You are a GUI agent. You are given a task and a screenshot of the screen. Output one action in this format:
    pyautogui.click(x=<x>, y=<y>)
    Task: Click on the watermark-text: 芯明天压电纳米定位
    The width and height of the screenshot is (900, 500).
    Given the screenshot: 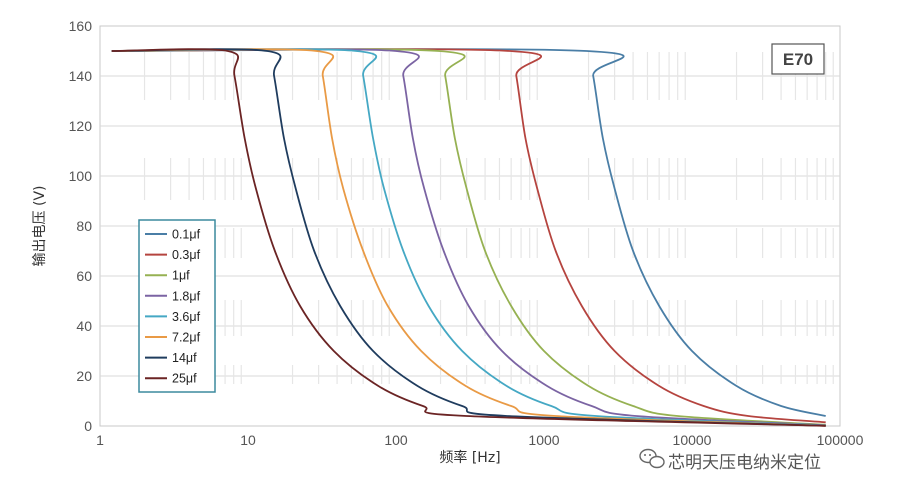 What is the action you would take?
    pyautogui.click(x=744, y=463)
    